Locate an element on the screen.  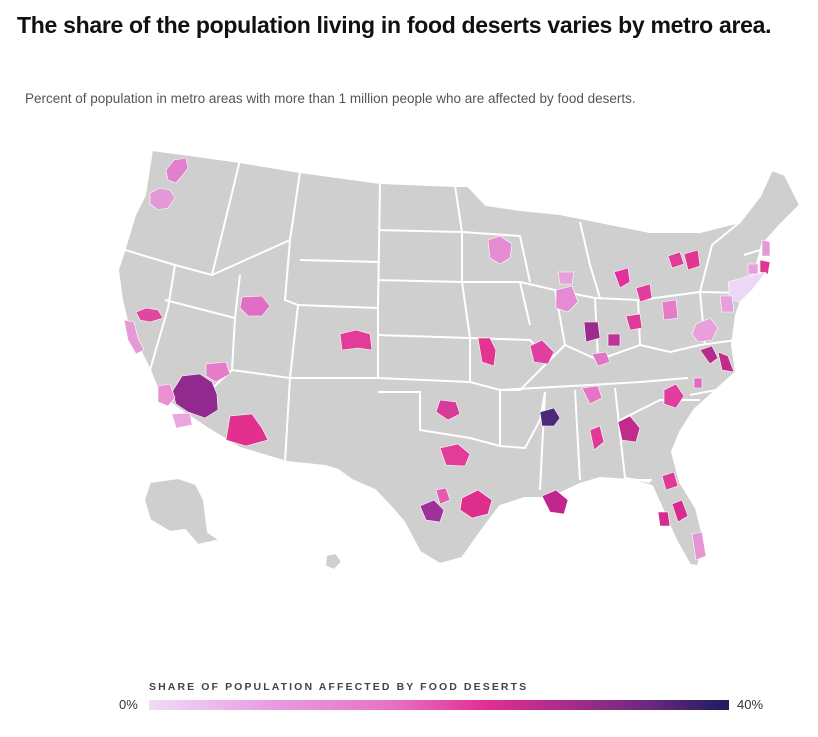
metro-seattle is located at coordinates (177, 170).